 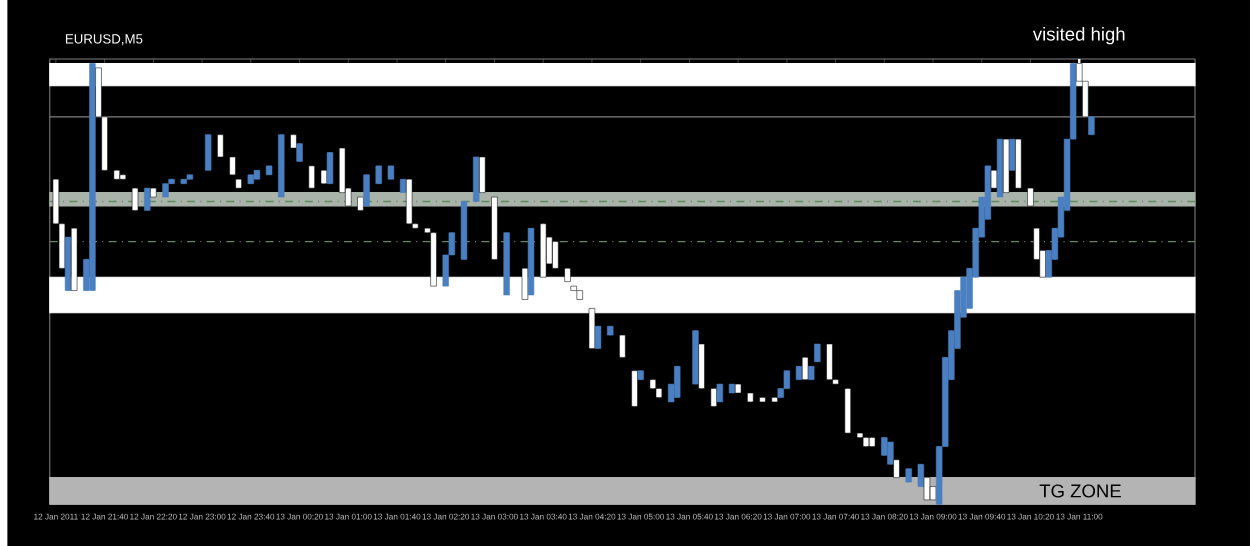 What do you see at coordinates (1078, 35) in the screenshot?
I see `annotation: visited high` at bounding box center [1078, 35].